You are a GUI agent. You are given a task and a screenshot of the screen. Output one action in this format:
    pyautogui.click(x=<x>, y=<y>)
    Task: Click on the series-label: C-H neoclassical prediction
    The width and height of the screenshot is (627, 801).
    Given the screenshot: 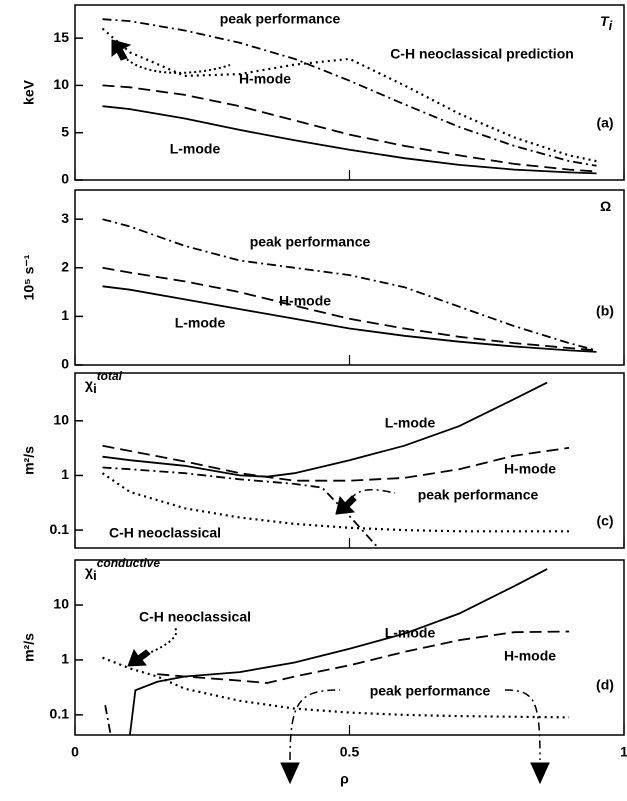 What is the action you would take?
    pyautogui.click(x=482, y=54)
    